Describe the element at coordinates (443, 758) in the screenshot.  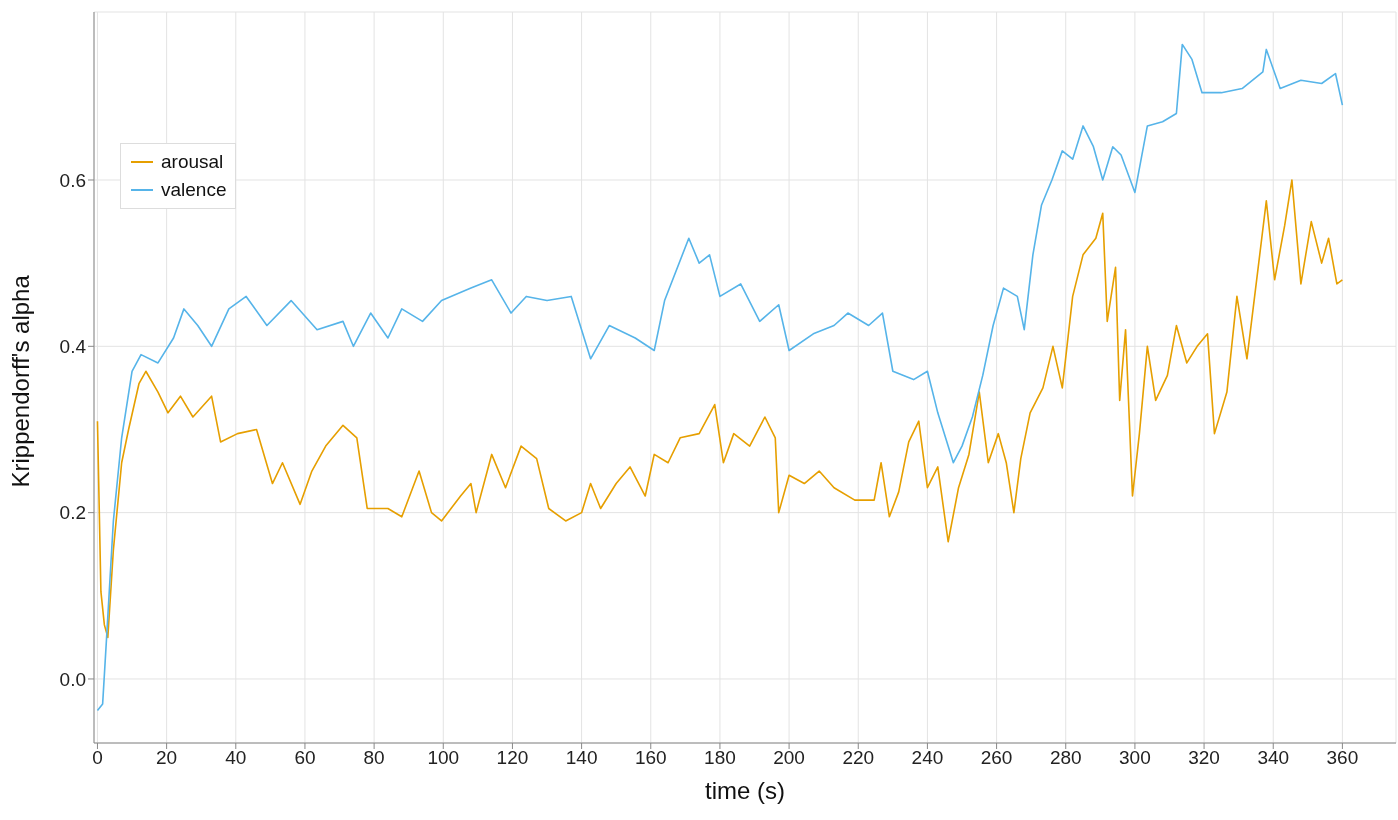
I see `x-tick-label: 100` at that location.